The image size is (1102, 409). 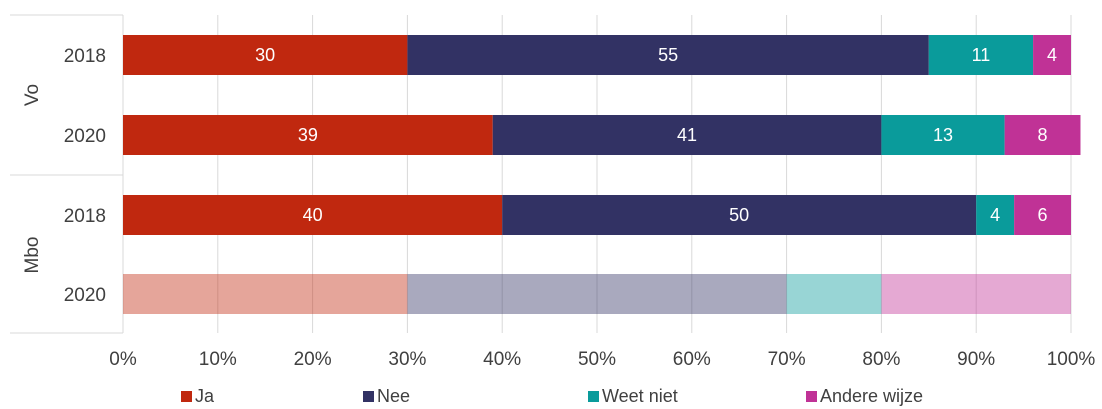 What do you see at coordinates (640, 396) in the screenshot?
I see `legend-label: Weet niet` at bounding box center [640, 396].